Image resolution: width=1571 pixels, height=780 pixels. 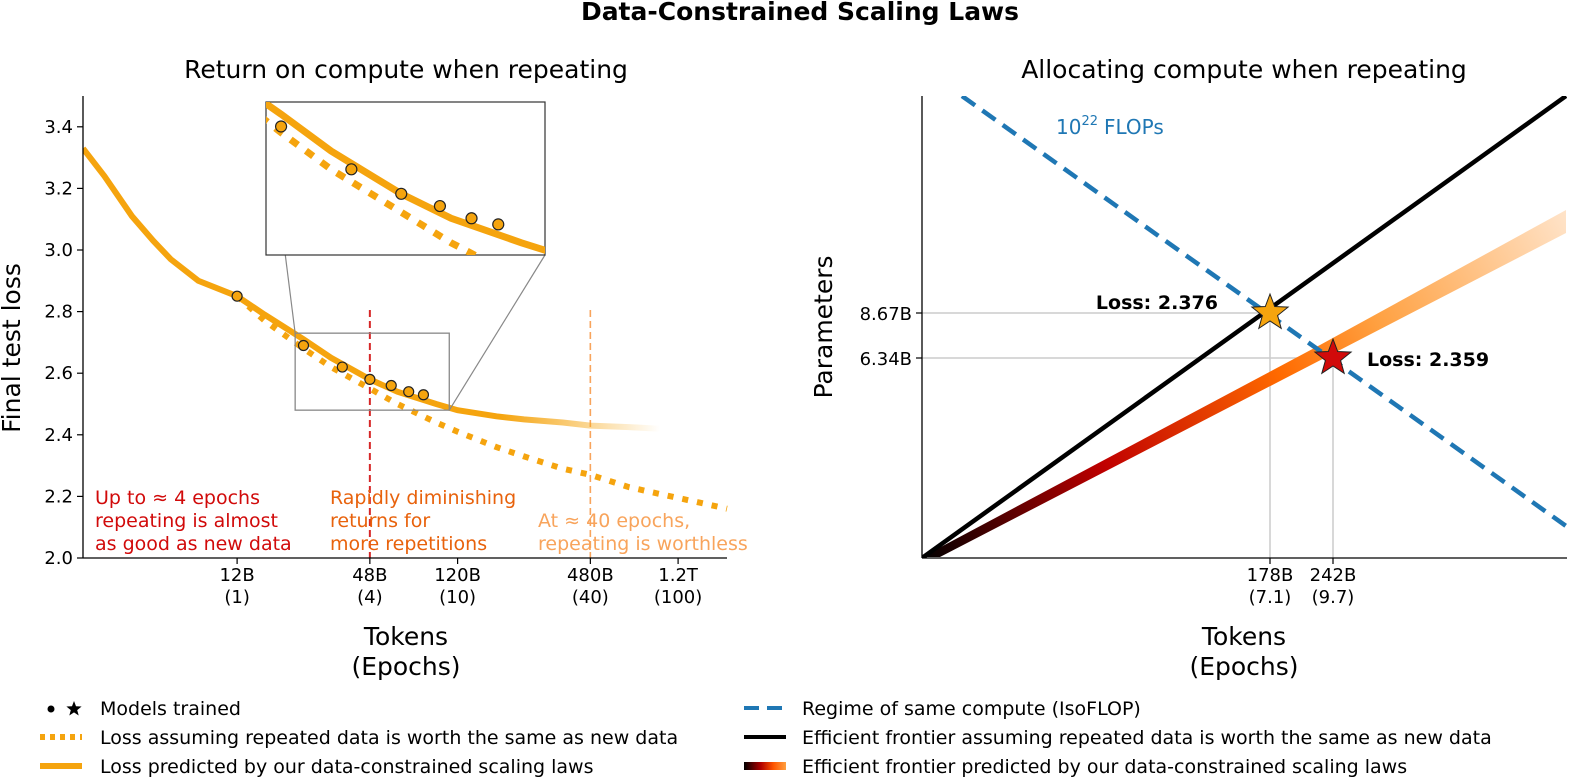 I want to click on left-x-tick-tokens: 480B, so click(x=590, y=575).